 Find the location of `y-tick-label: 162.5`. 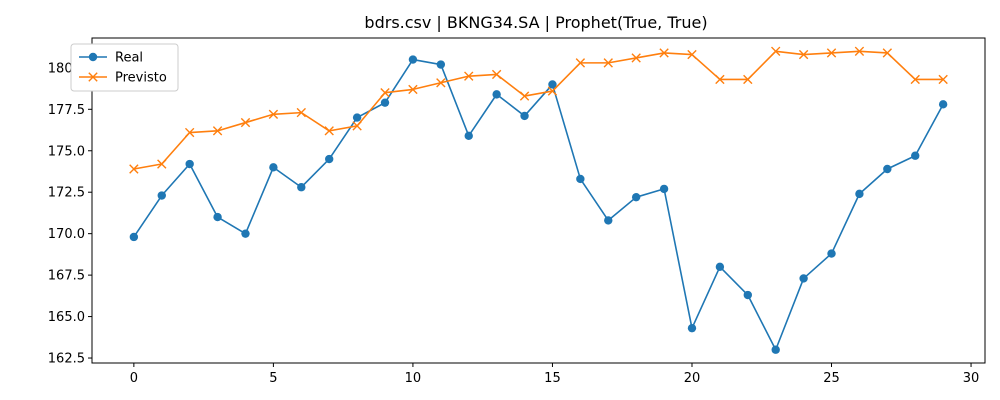

y-tick-label: 162.5 is located at coordinates (66, 359).